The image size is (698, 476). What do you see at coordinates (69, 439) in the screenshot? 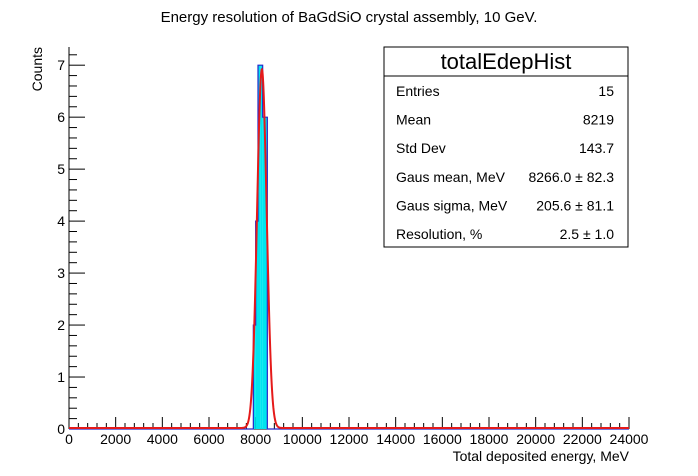
I see `x-tick-label: 0` at bounding box center [69, 439].